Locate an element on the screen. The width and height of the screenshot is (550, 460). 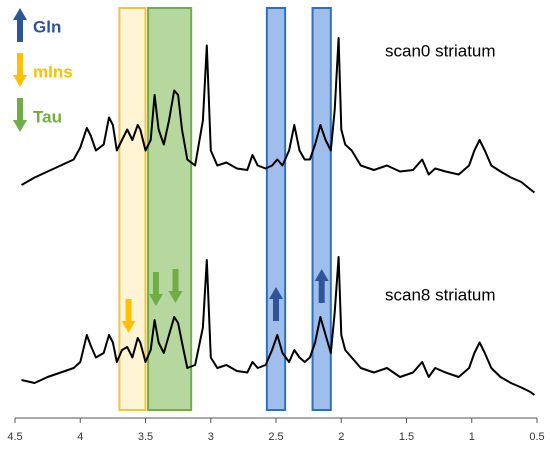
x-tick-label: 0.5 is located at coordinates (536, 437).